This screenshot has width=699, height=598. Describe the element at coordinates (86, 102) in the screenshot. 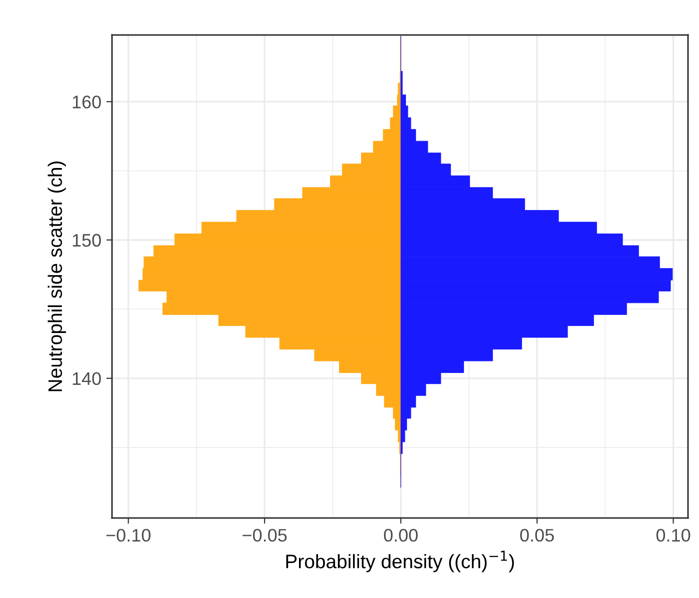

I see `y-tick-label: 160` at that location.